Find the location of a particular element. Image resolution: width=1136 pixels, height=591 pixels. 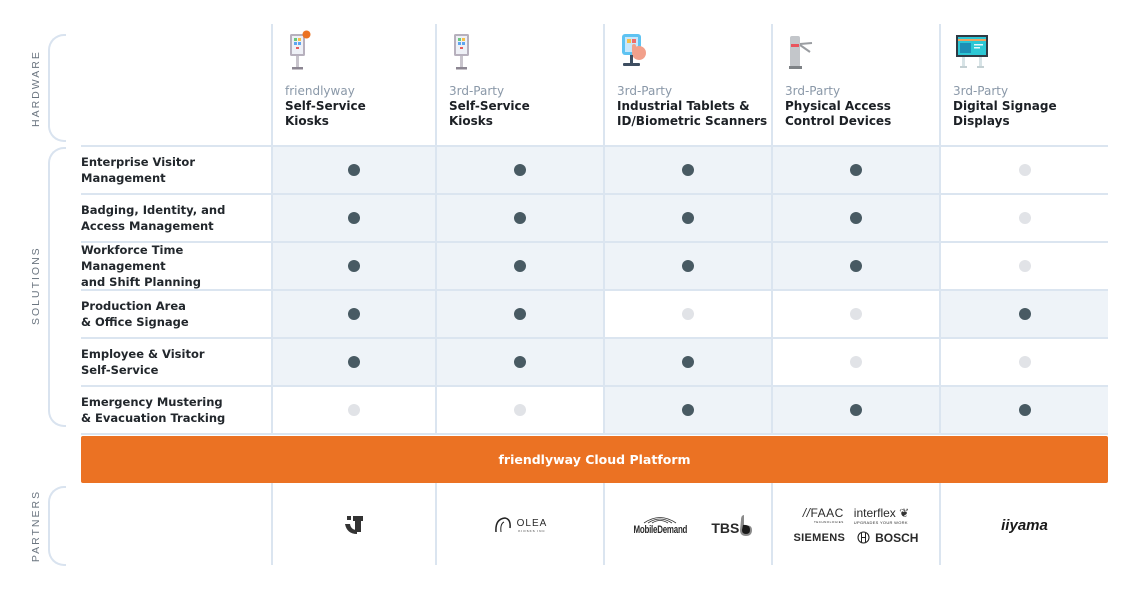

solution-label-visitor-management: Enterprise Visitor Management is located at coordinates (138, 170).